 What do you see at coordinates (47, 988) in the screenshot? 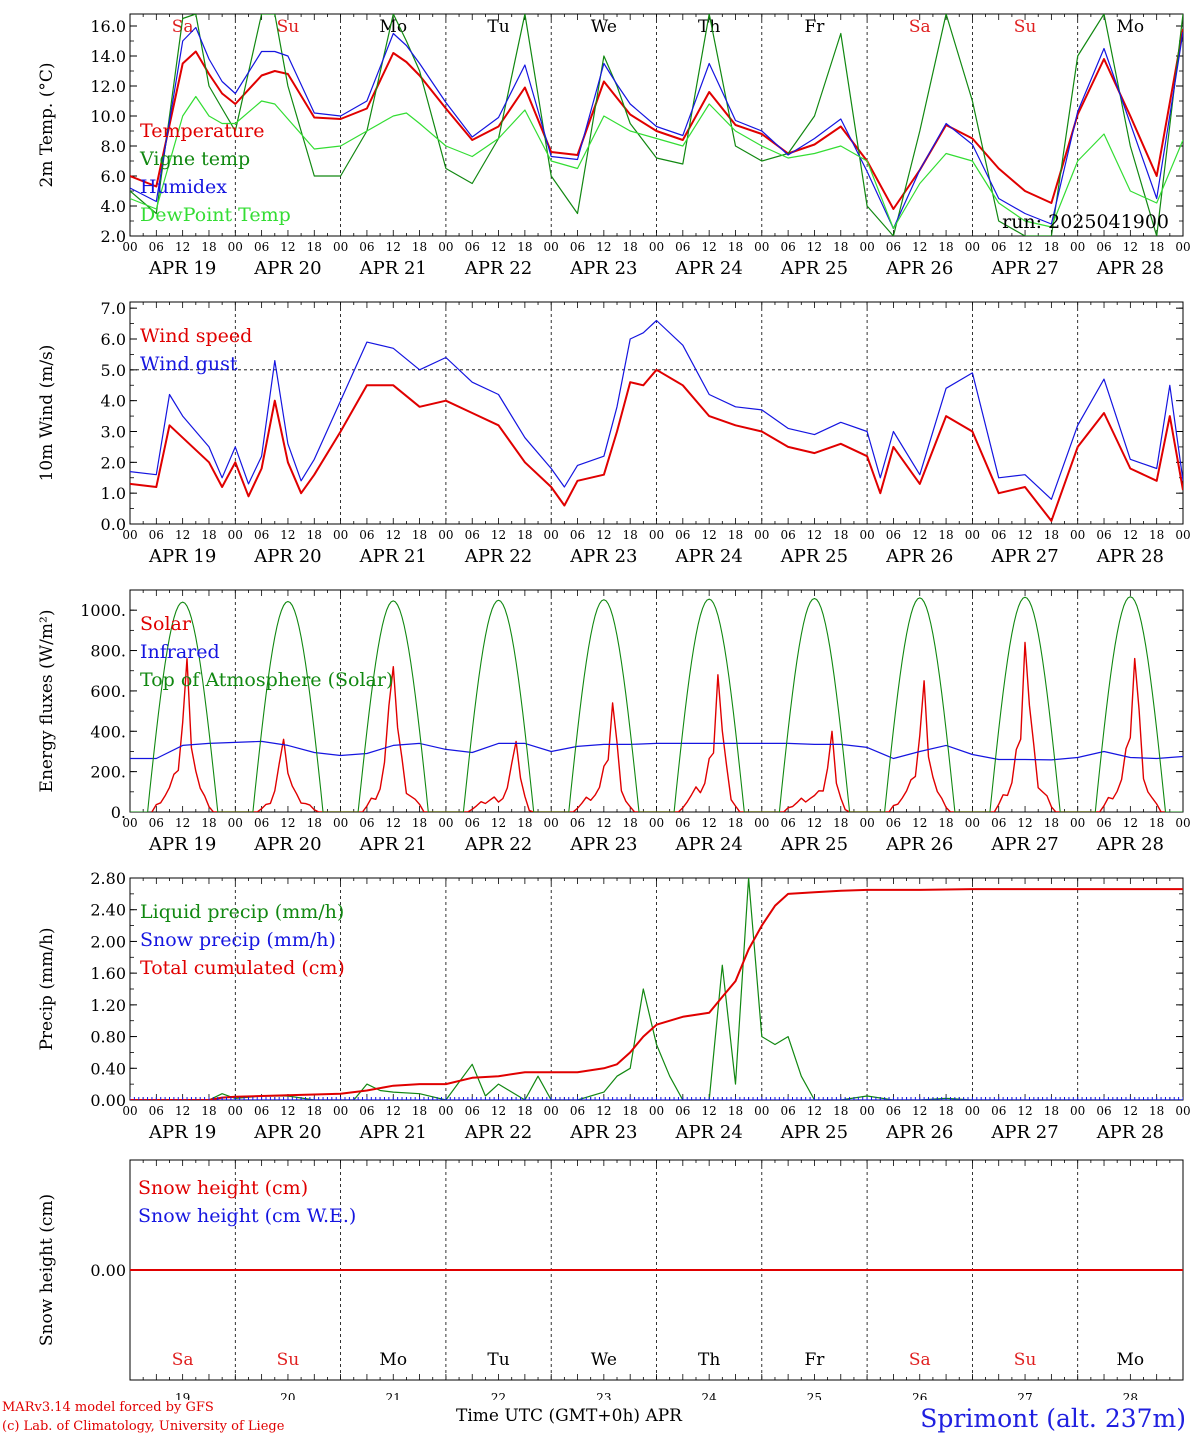
I see `y-axis-label: Precip (mm/h)` at bounding box center [47, 988].